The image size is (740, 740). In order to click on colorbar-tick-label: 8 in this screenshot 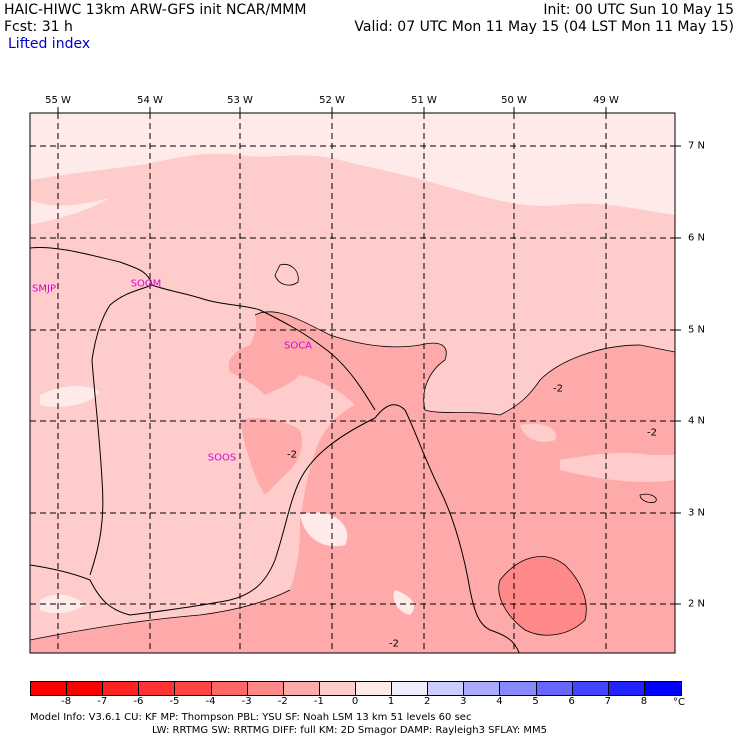, I will do `click(644, 701)`.